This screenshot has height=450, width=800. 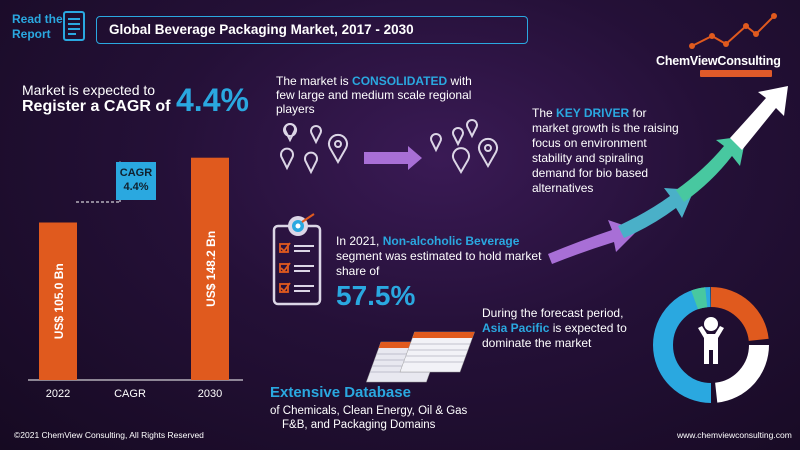 What do you see at coordinates (553, 313) in the screenshot?
I see `asia-prefix: During the forecast period,` at bounding box center [553, 313].